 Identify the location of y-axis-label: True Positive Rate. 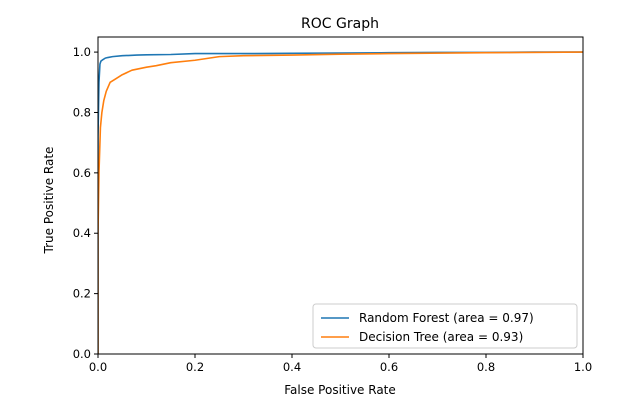
(49, 201).